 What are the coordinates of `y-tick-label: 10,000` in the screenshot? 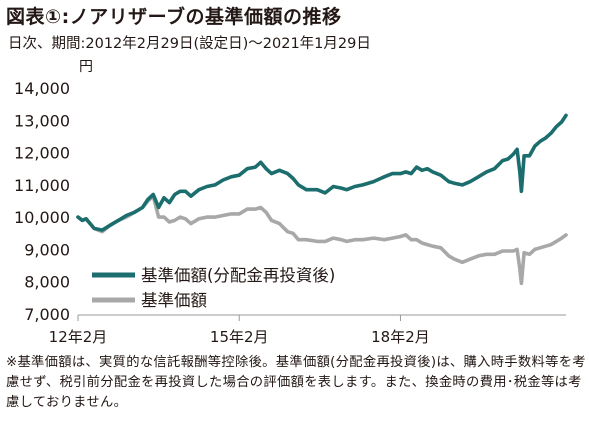 It's located at (42, 217).